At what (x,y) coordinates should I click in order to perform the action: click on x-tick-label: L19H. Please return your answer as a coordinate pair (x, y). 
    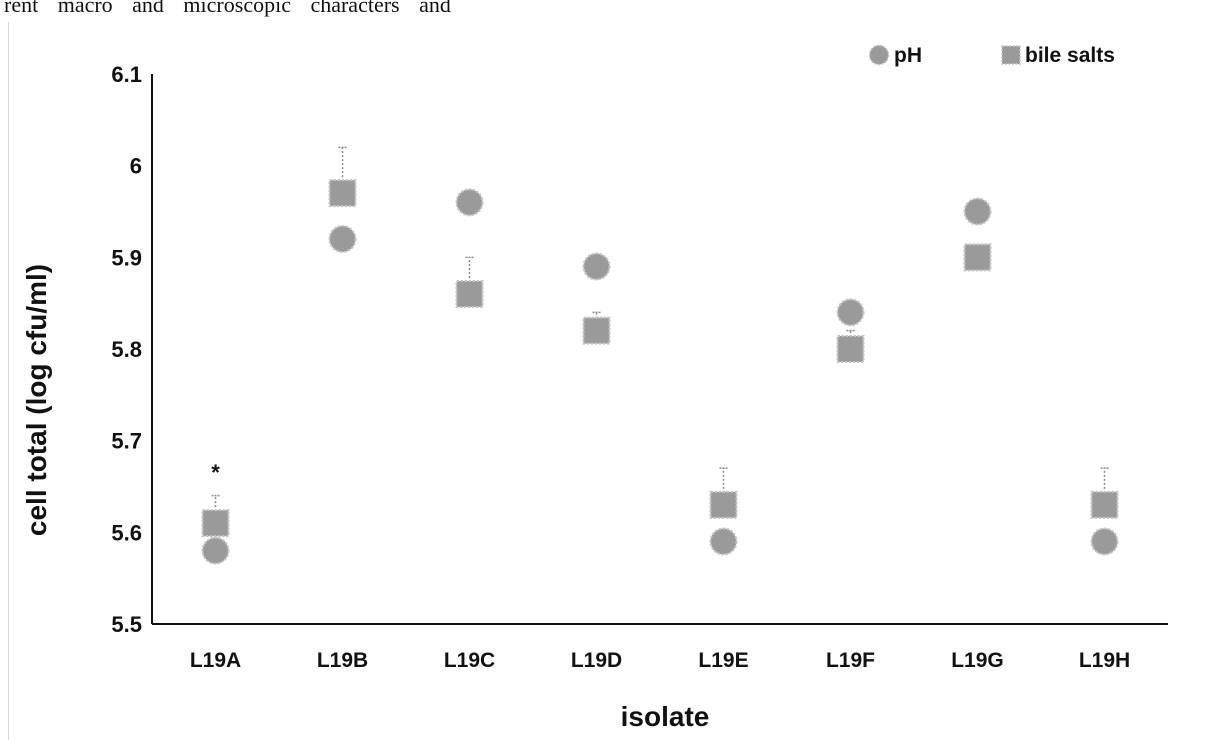
    Looking at the image, I should click on (1104, 660).